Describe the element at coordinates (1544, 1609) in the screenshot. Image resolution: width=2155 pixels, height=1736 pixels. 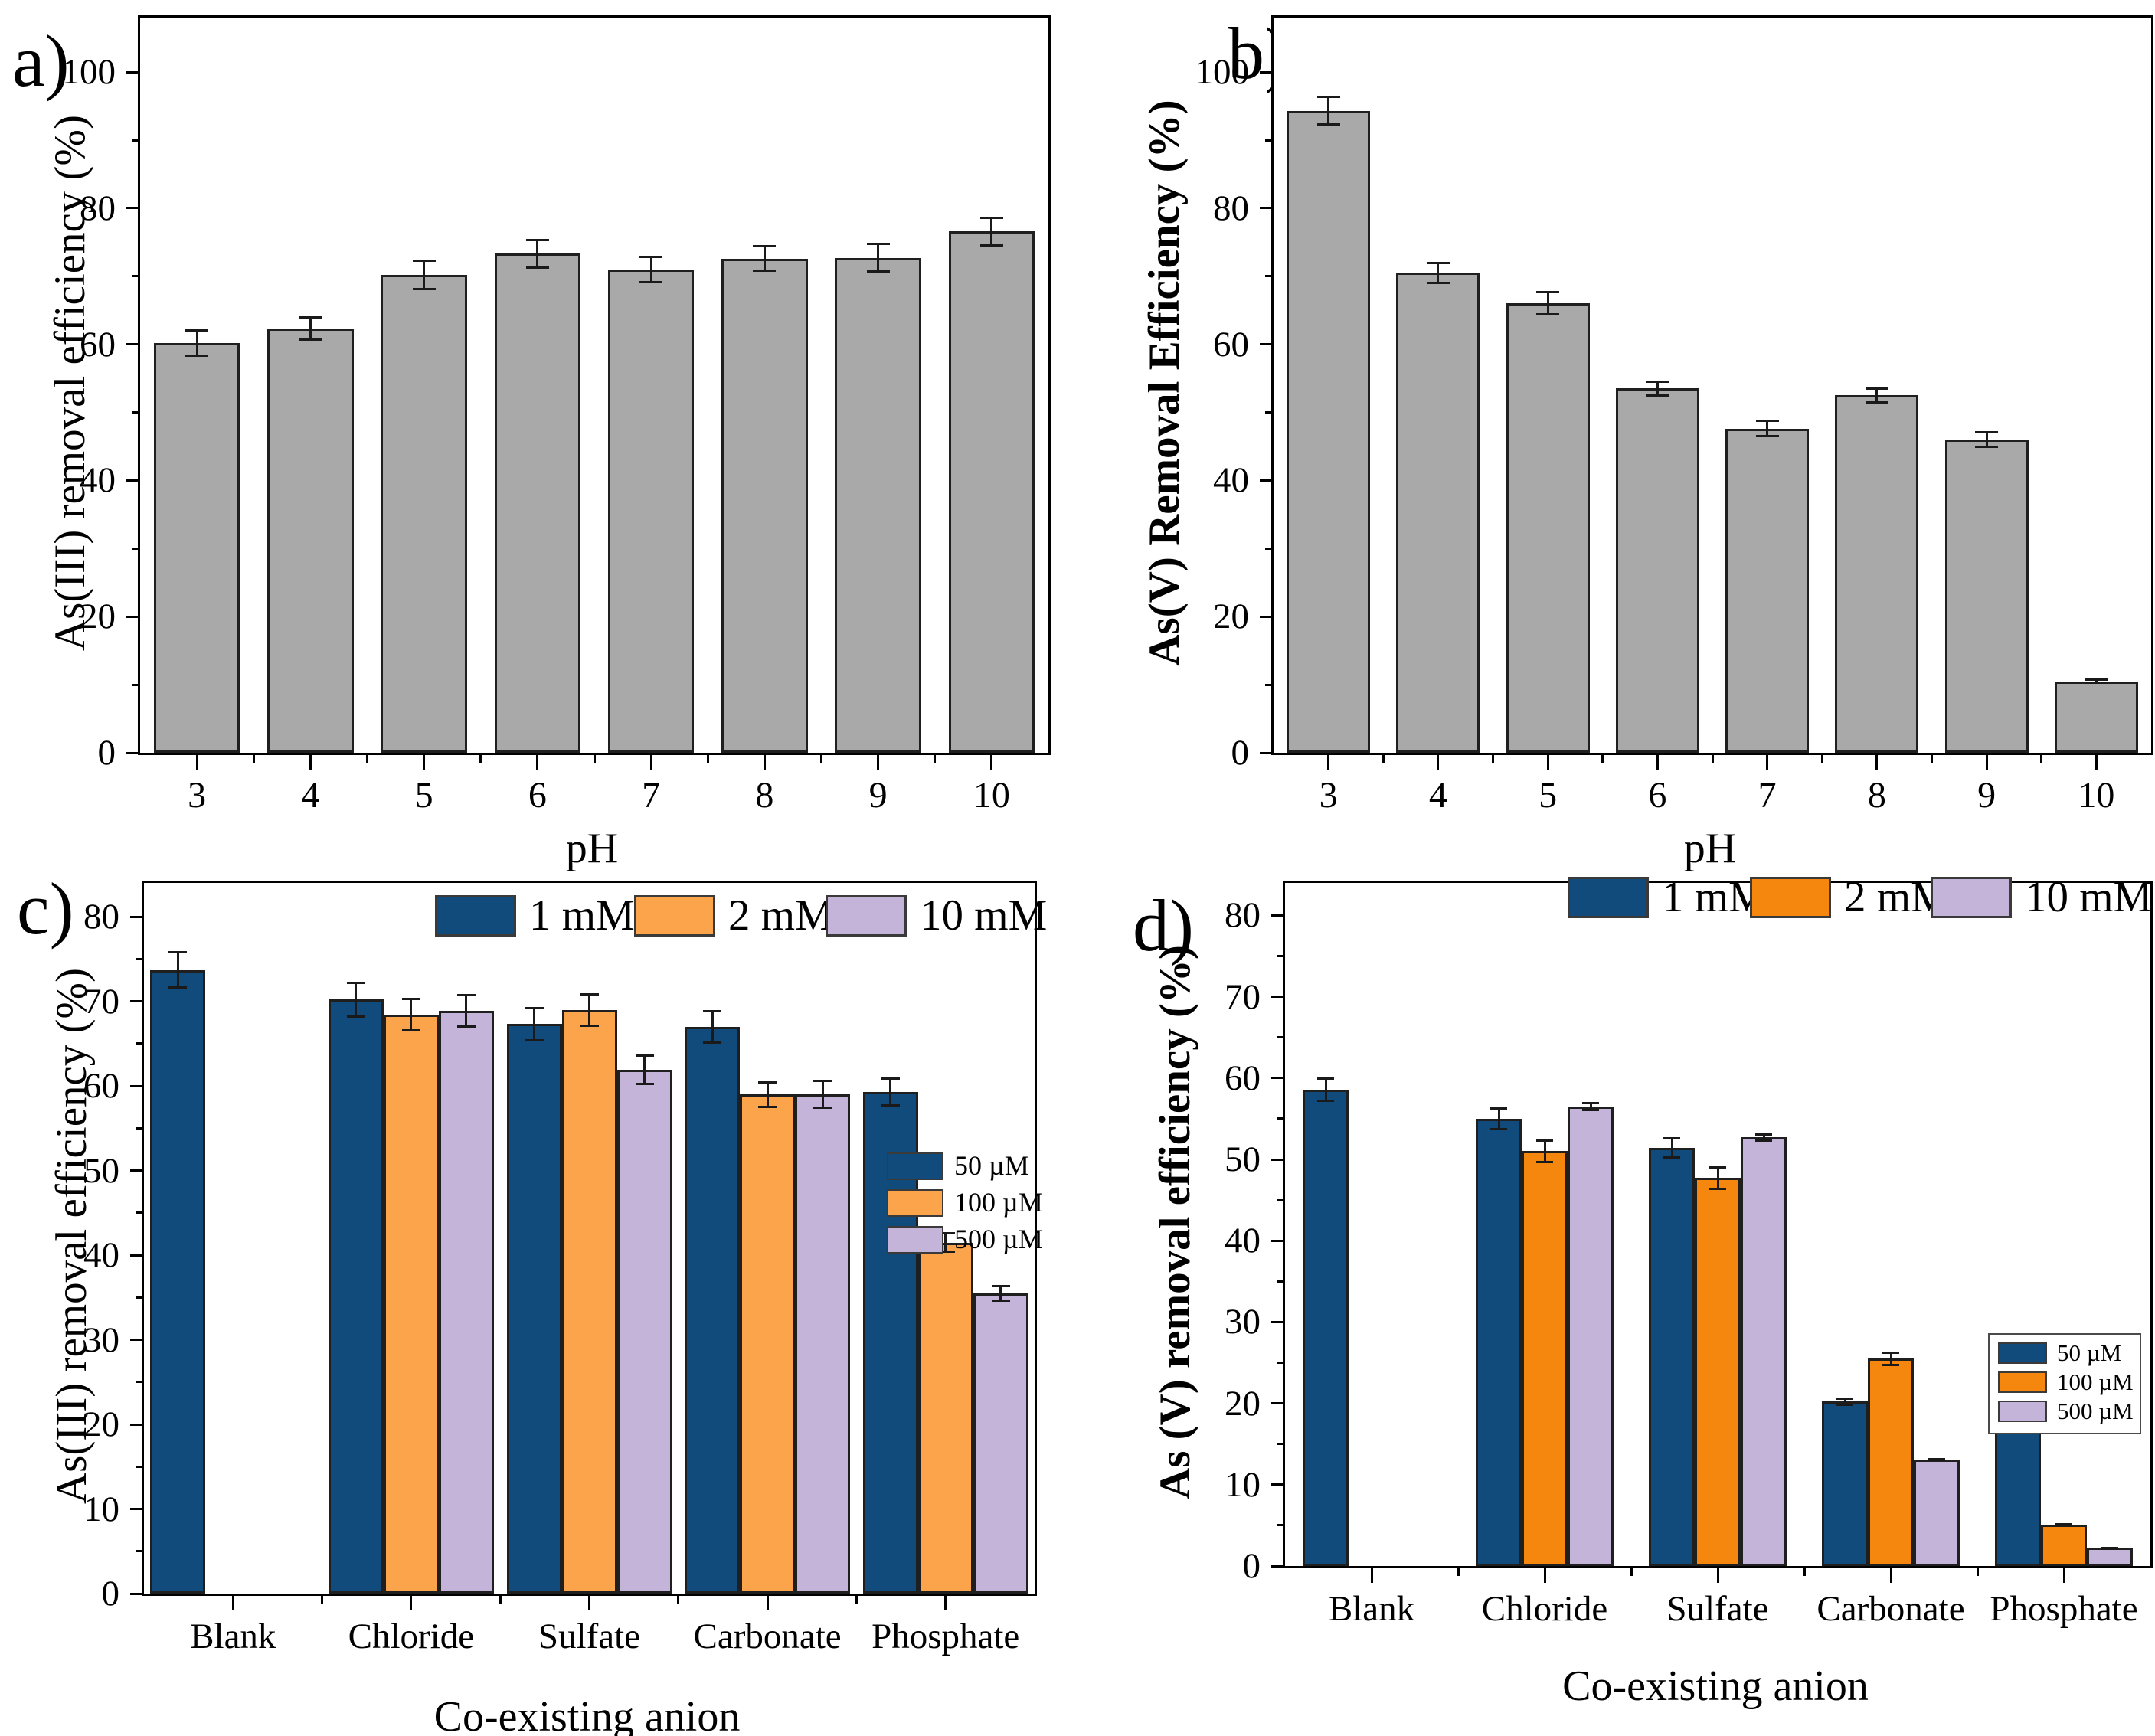
I see `x-tick-label: Chloride` at that location.